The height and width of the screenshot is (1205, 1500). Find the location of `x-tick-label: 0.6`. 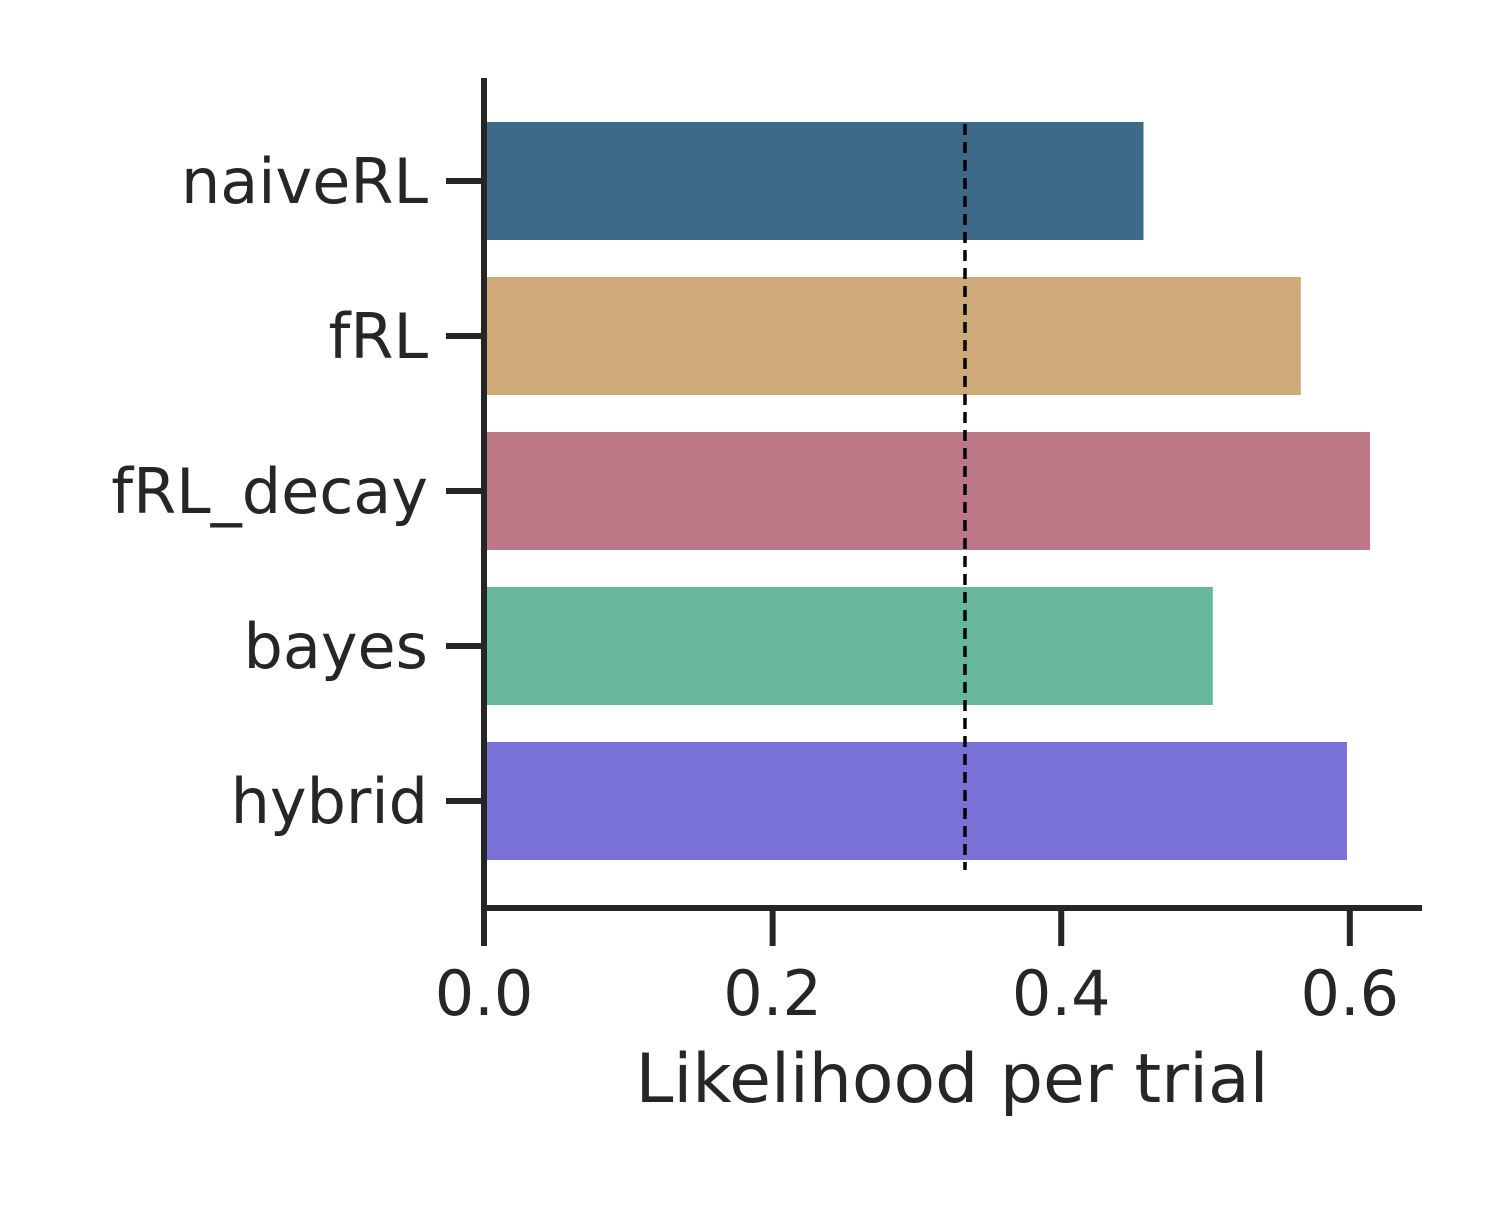

x-tick-label: 0.6 is located at coordinates (1350, 993).